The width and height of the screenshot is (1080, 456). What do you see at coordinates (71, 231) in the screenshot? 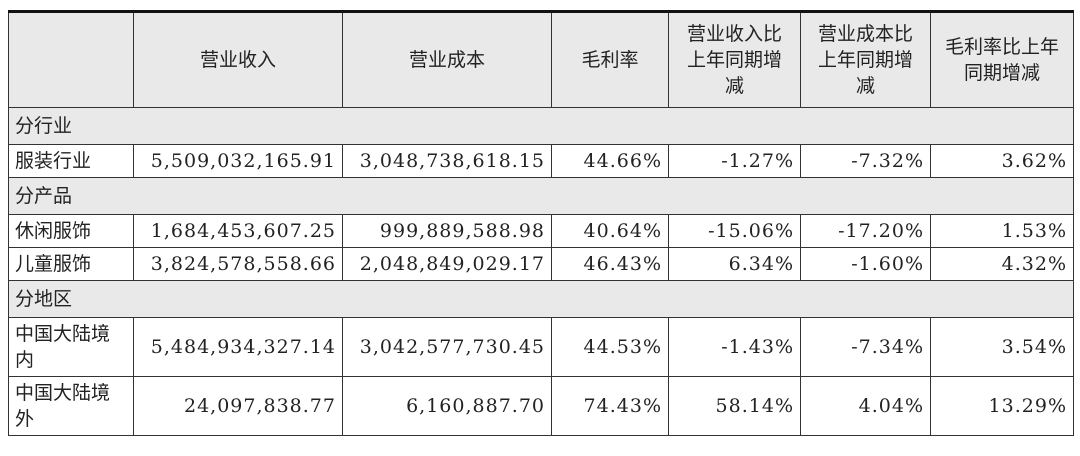
I see `row-label: 休闲服饰` at bounding box center [71, 231].